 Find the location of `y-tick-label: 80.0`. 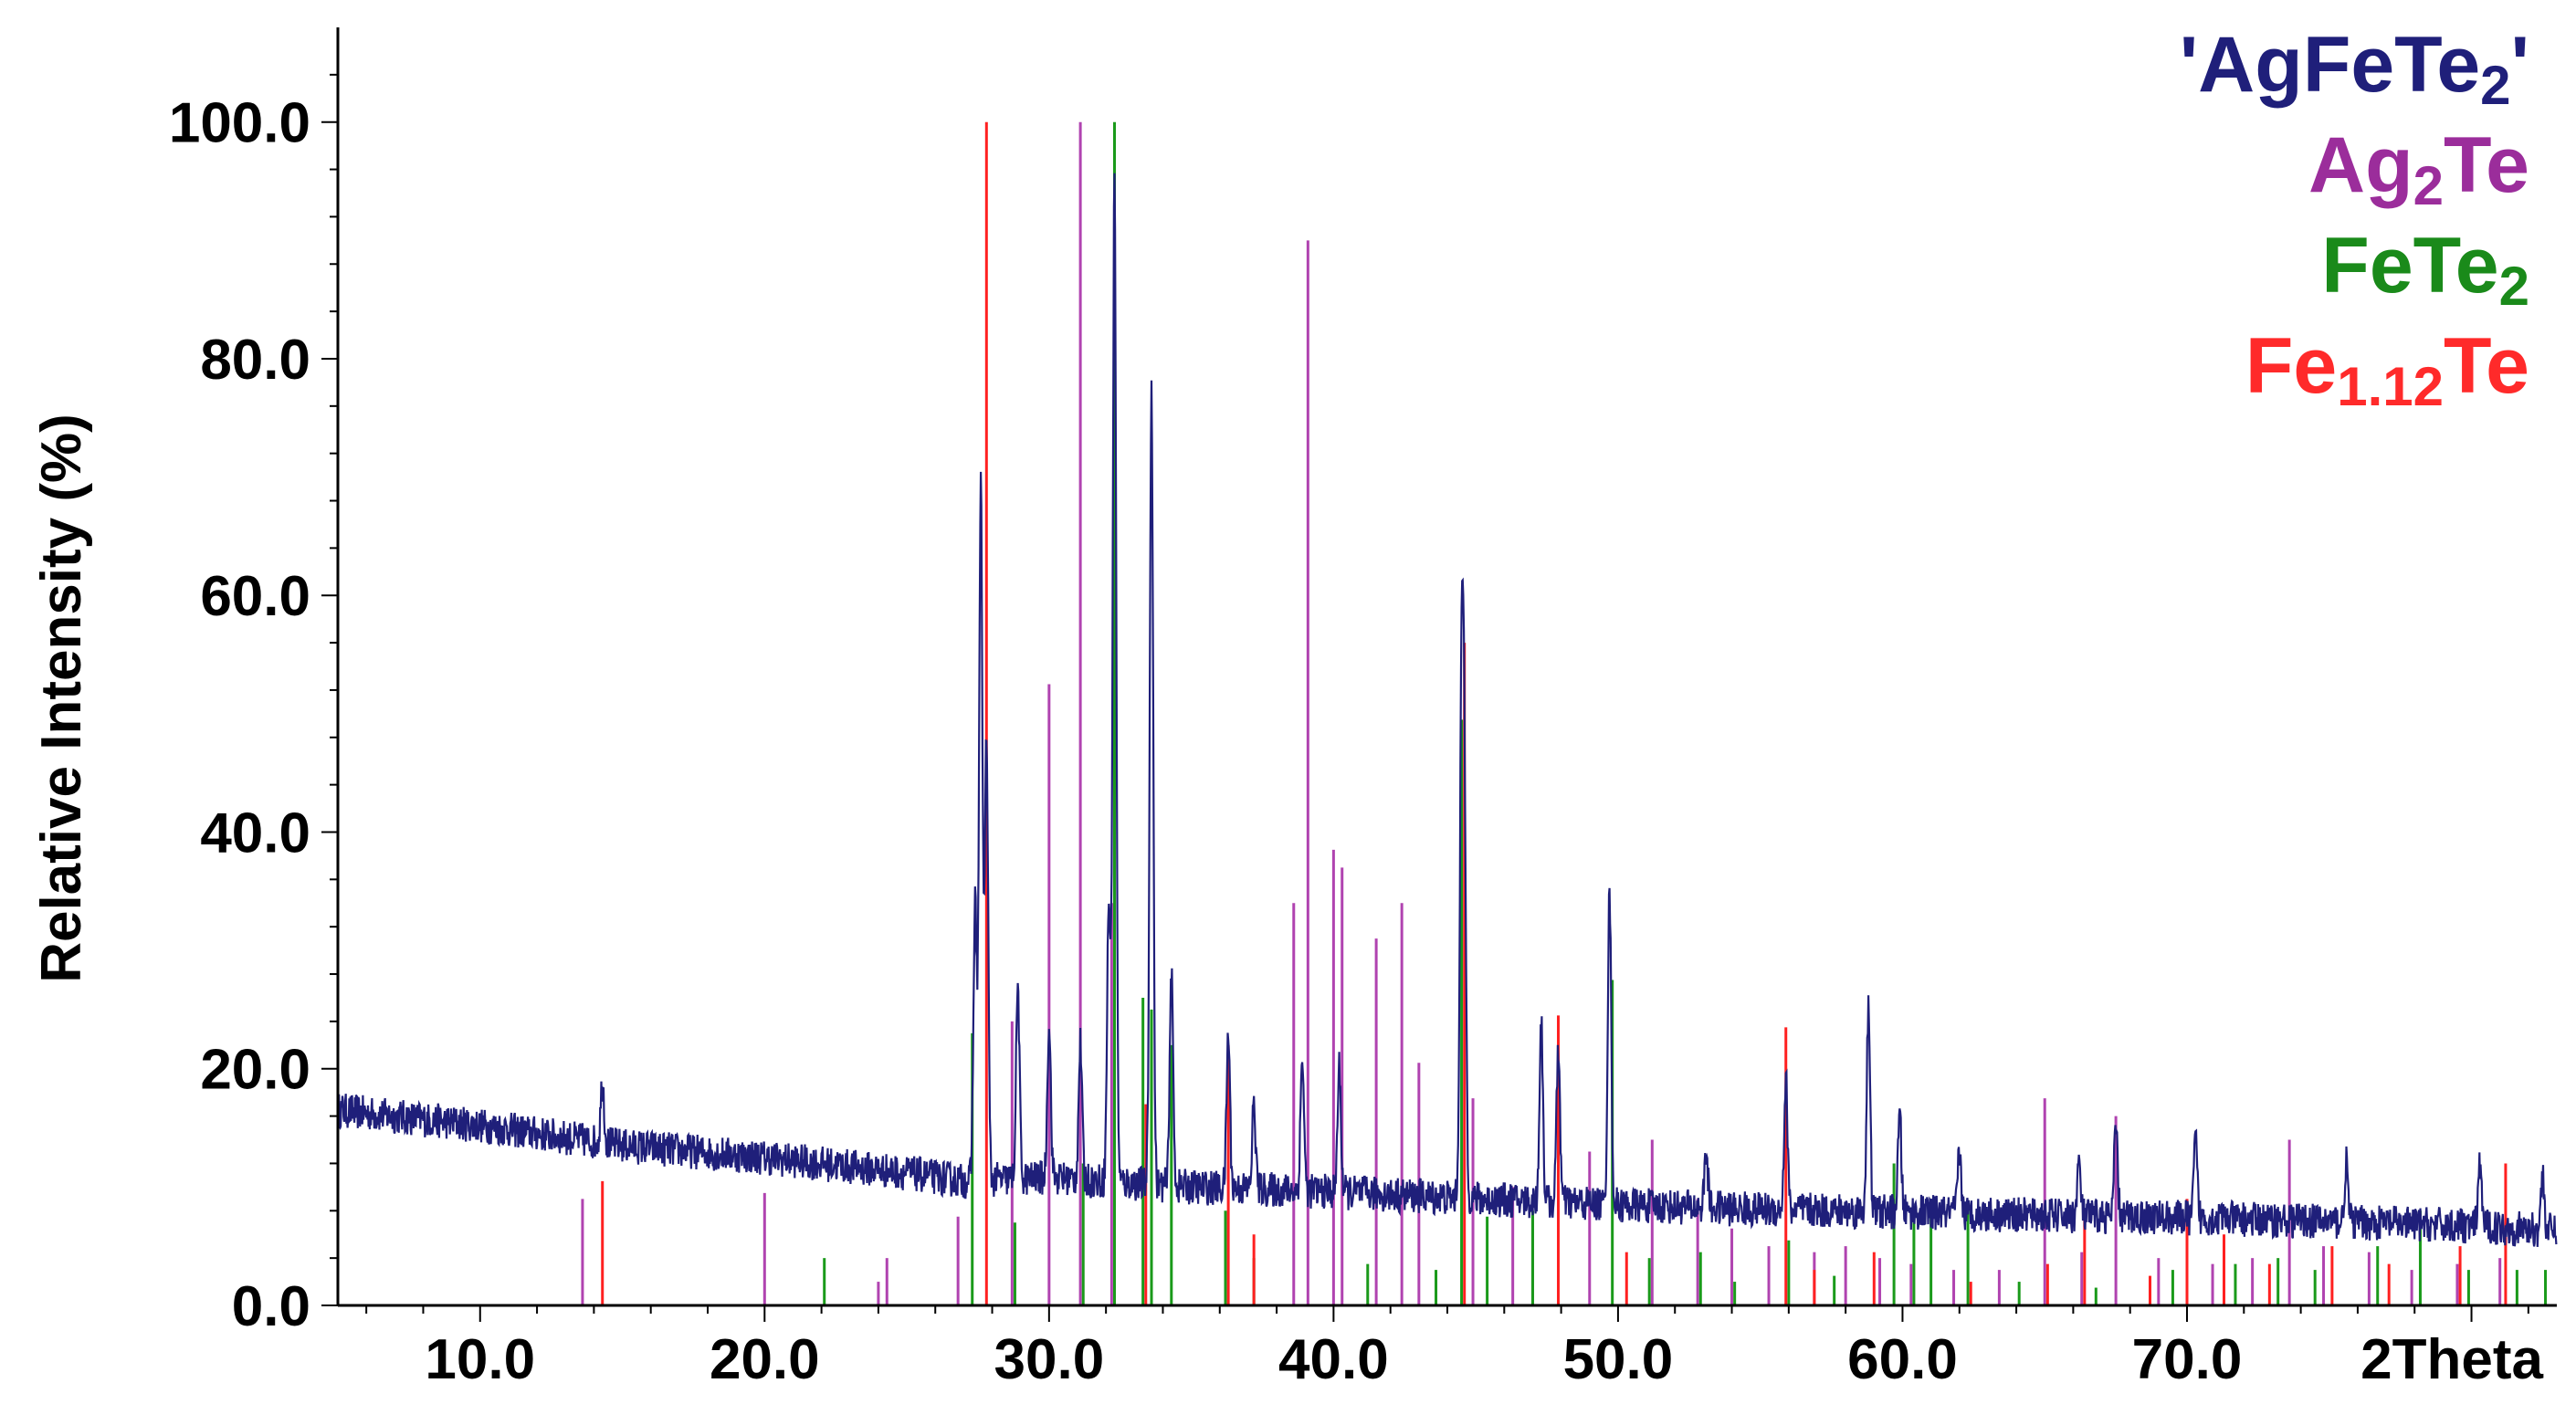

y-tick-label: 80.0 is located at coordinates (255, 360).